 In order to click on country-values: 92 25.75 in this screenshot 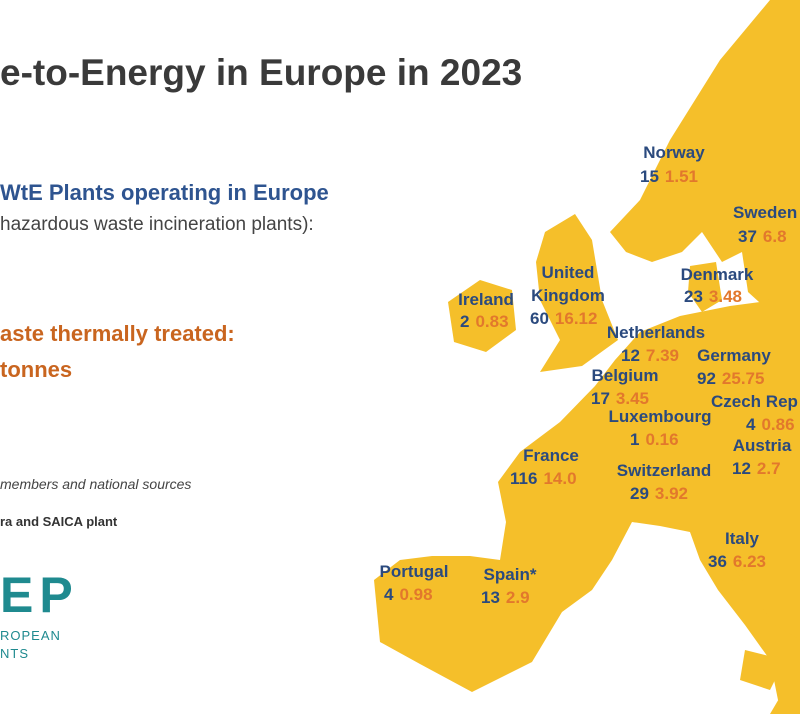, I will do `click(730, 378)`.